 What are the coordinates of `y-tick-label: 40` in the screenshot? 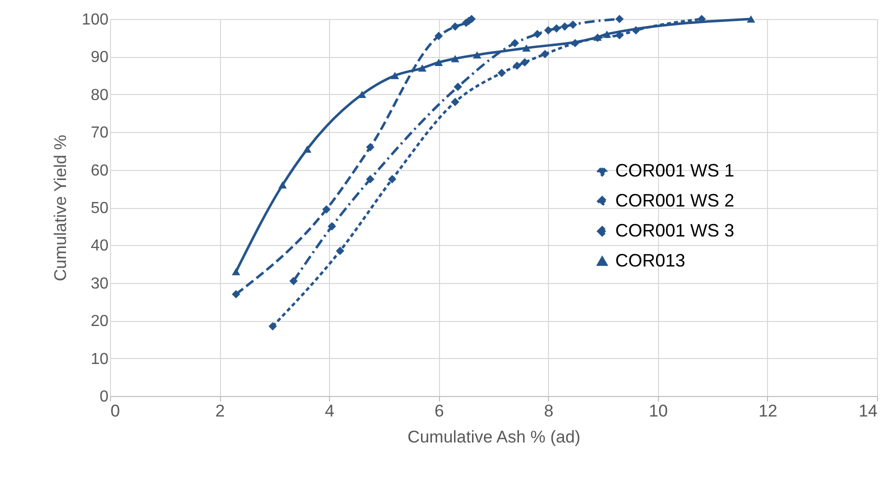 It's located at (99, 246).